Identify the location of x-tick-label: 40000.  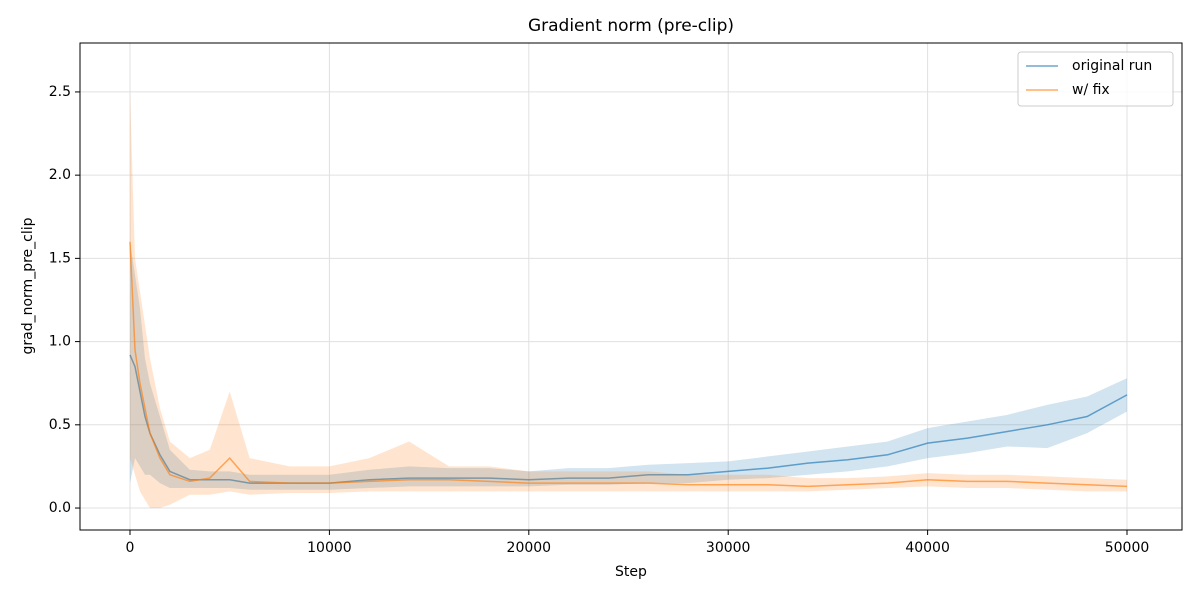
(927, 548).